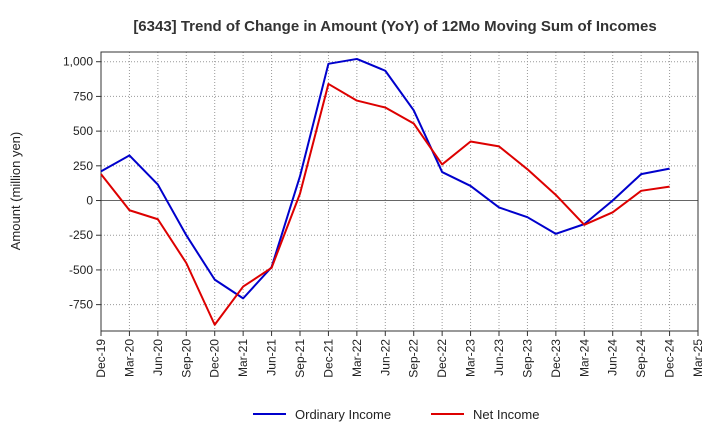  What do you see at coordinates (357, 358) in the screenshot?
I see `x-tick-label: Mar-22` at bounding box center [357, 358].